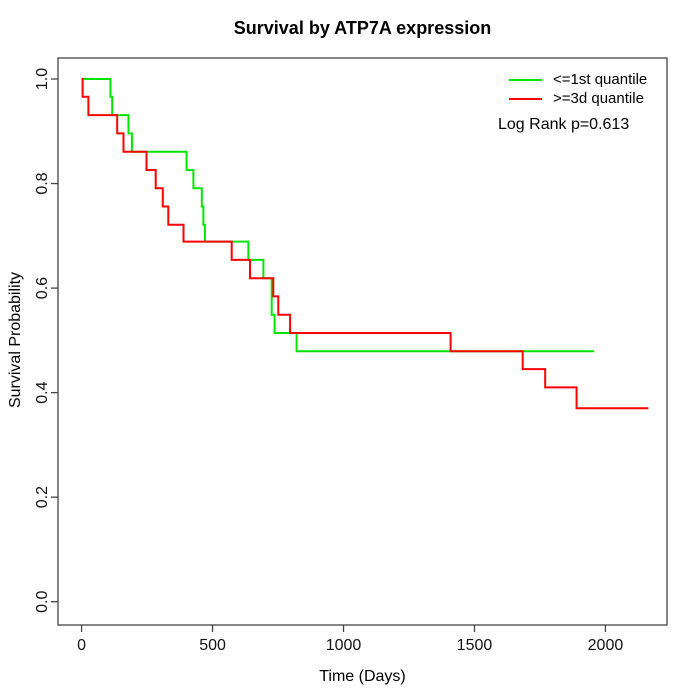 The width and height of the screenshot is (700, 700). Describe the element at coordinates (42, 79) in the screenshot. I see `y-tick-label: 1.0` at that location.